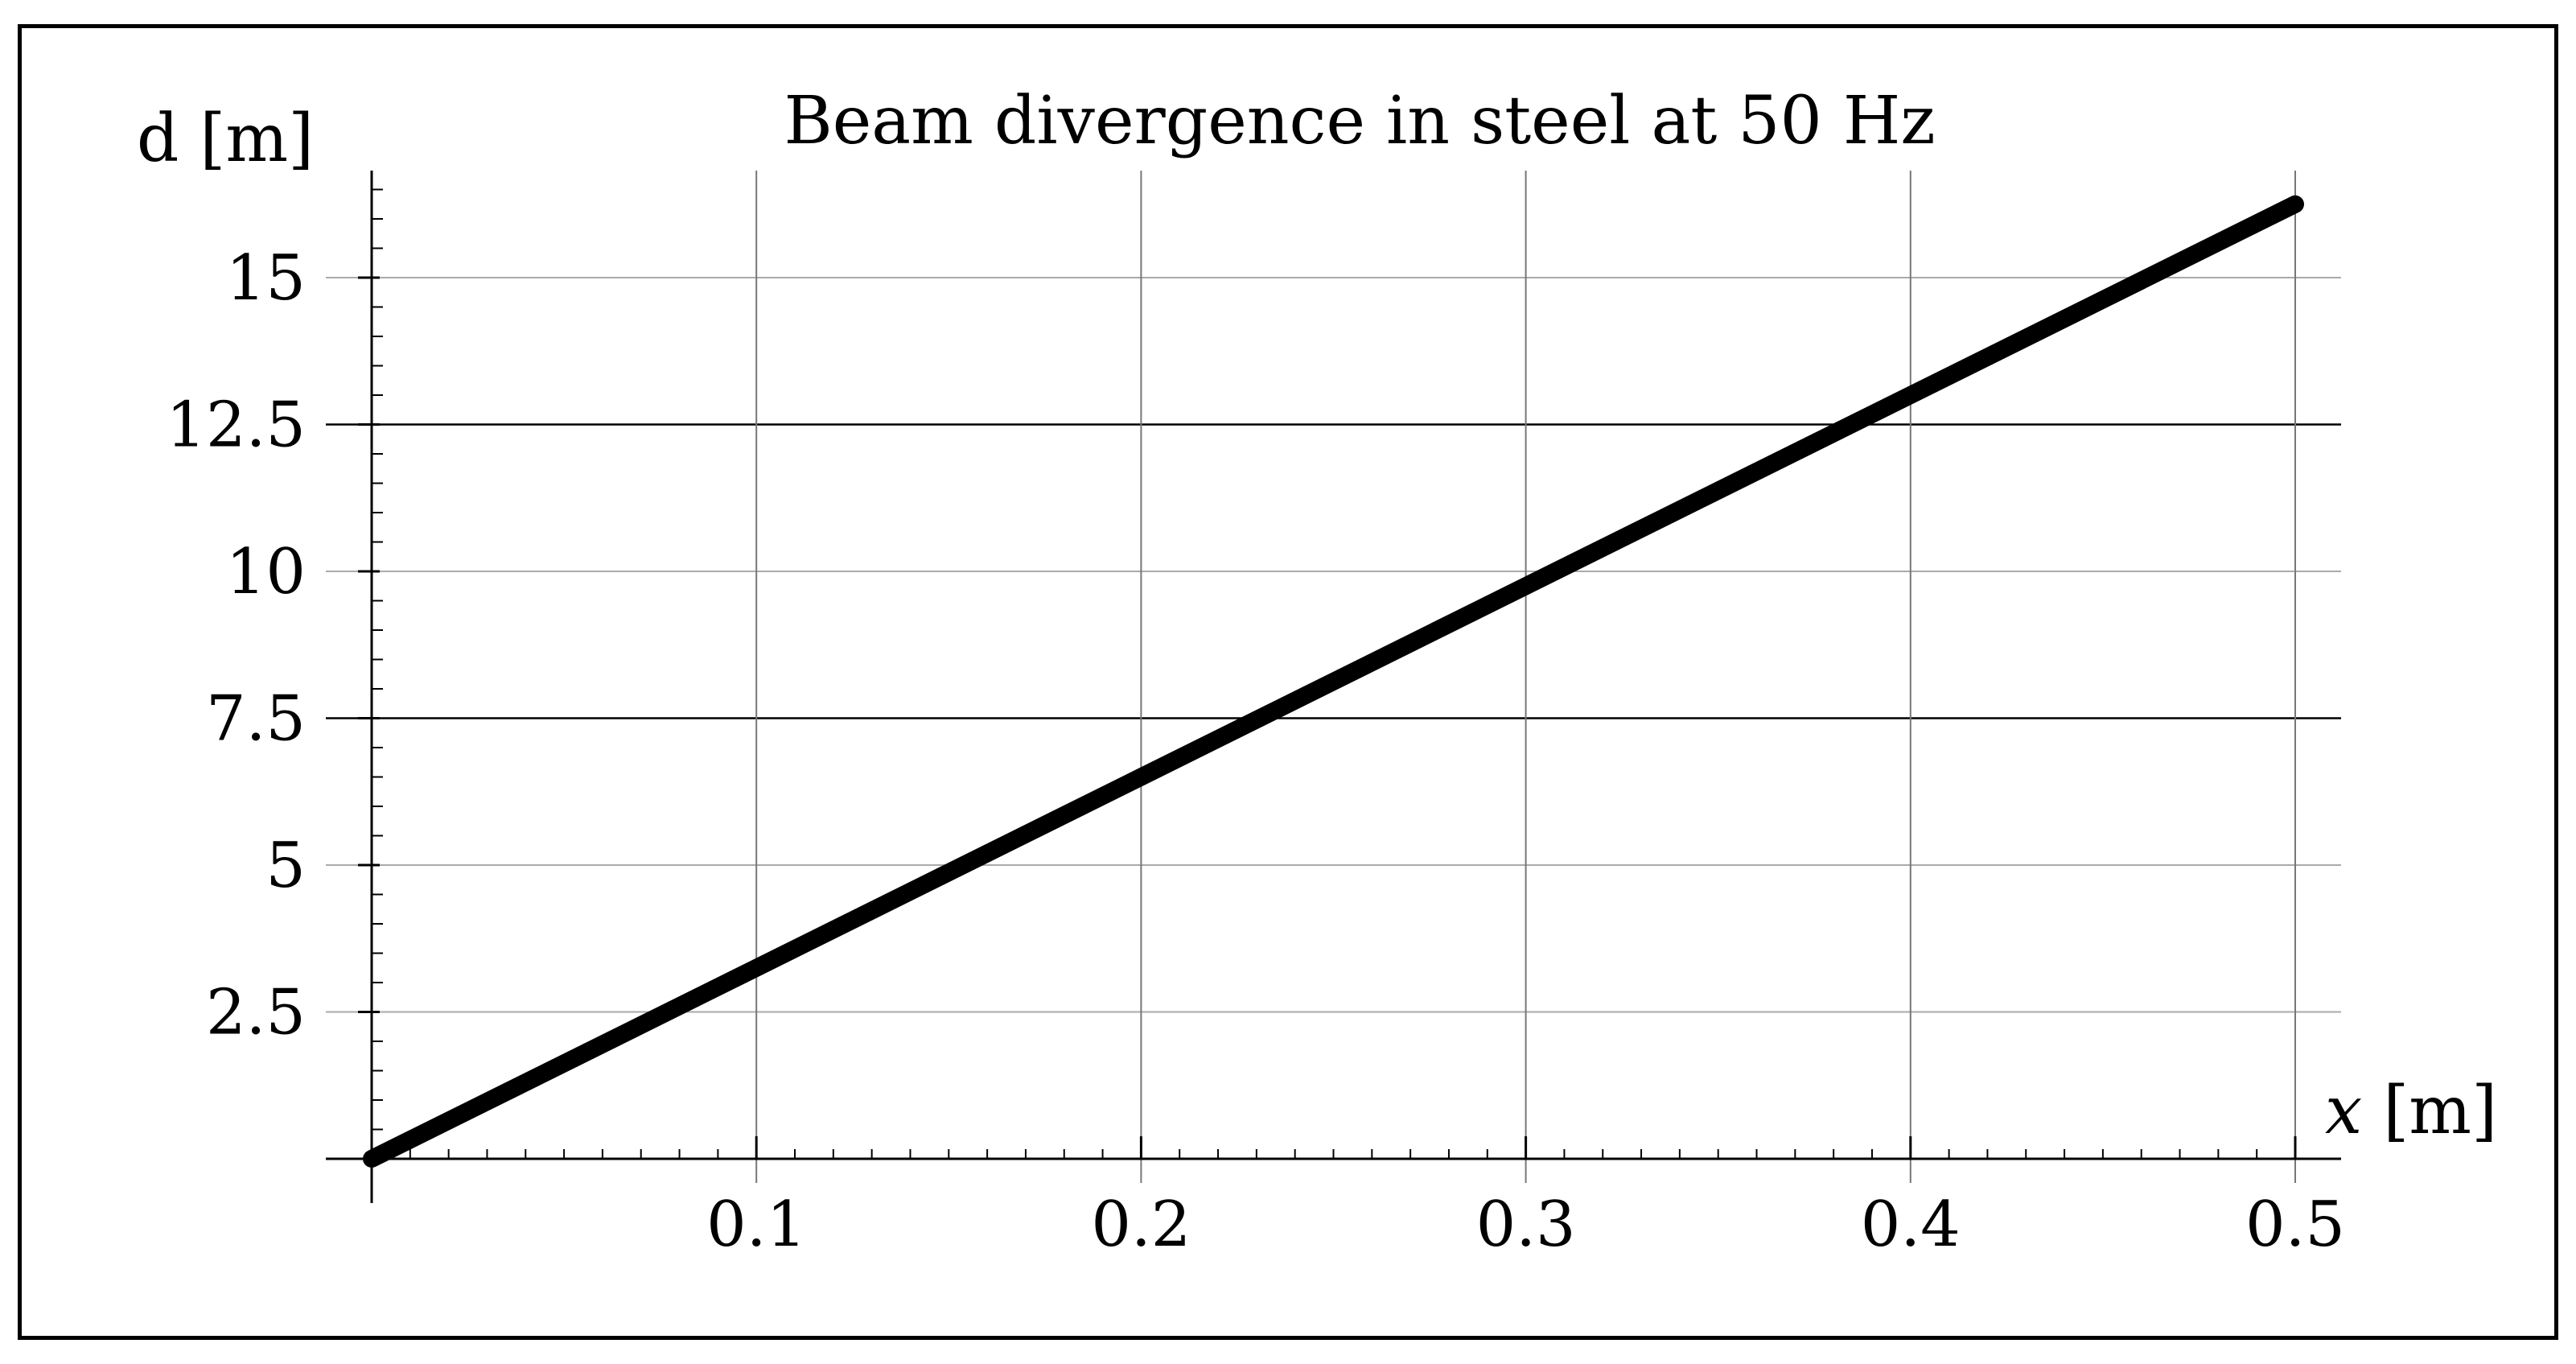 The width and height of the screenshot is (2576, 1364). Describe the element at coordinates (1359, 121) in the screenshot. I see `chart-title: Beam divergence in steel at 50 Hz` at that location.